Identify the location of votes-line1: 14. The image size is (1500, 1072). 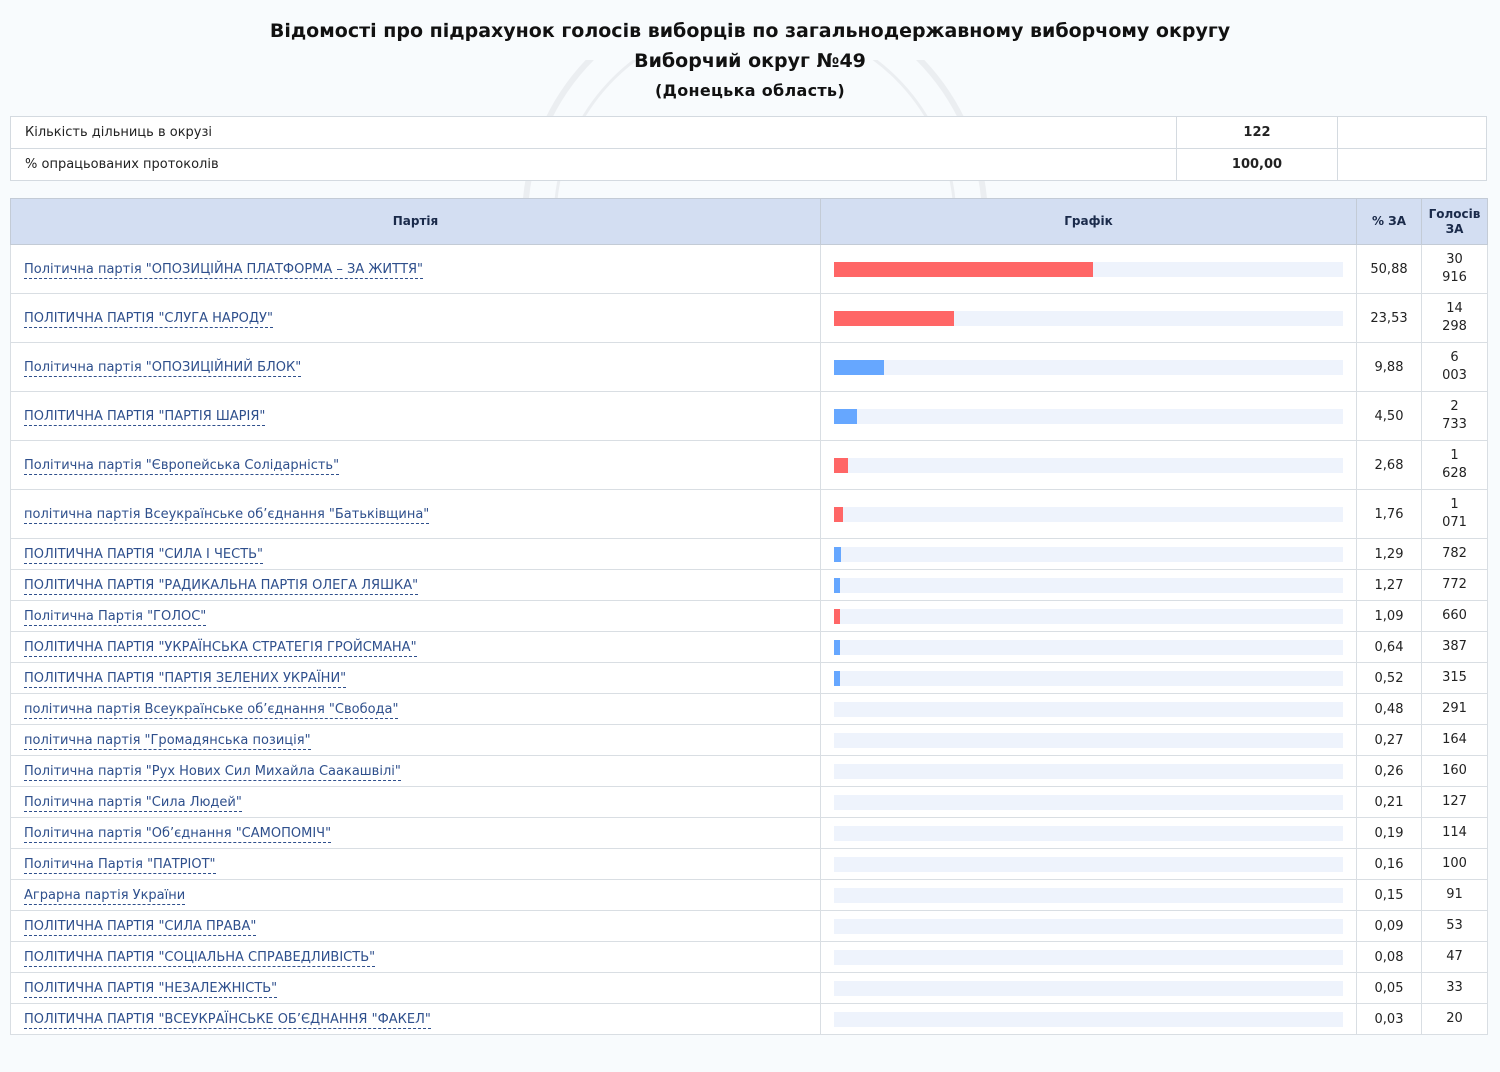
(1454, 308).